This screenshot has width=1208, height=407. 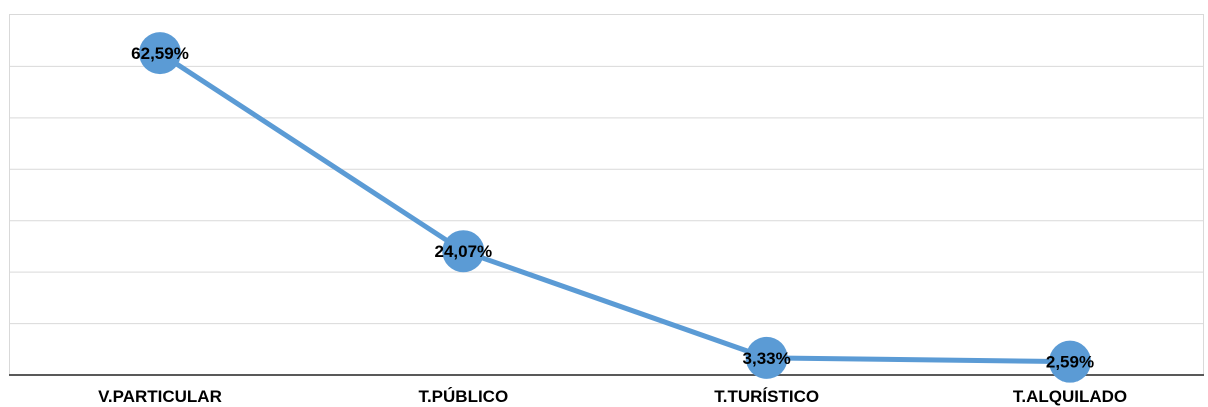 I want to click on data-label: 24,07%, so click(x=463, y=251).